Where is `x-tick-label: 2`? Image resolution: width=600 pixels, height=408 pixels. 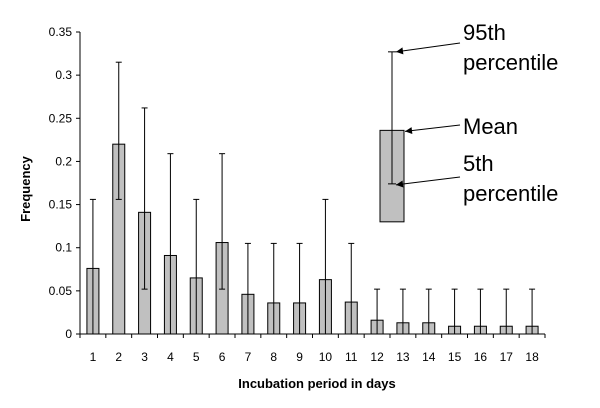 x-tick-label: 2 is located at coordinates (118, 357).